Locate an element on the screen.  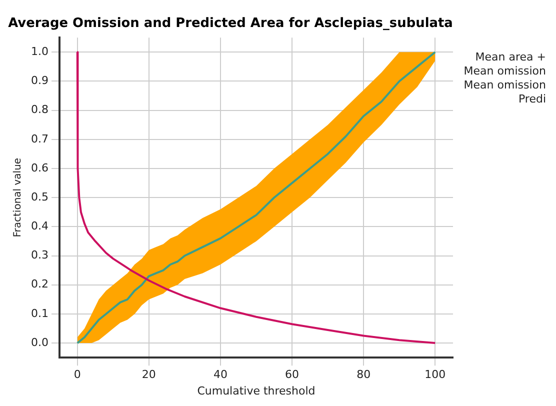
x-tick-label: 80 is located at coordinates (363, 375).